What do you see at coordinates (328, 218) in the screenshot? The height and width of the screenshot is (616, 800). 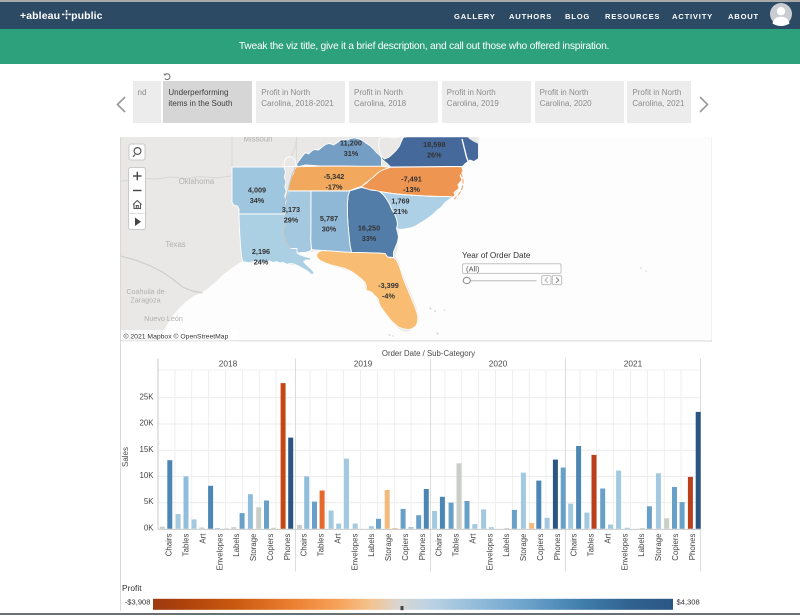 I see `svg-text: 5,787` at bounding box center [328, 218].